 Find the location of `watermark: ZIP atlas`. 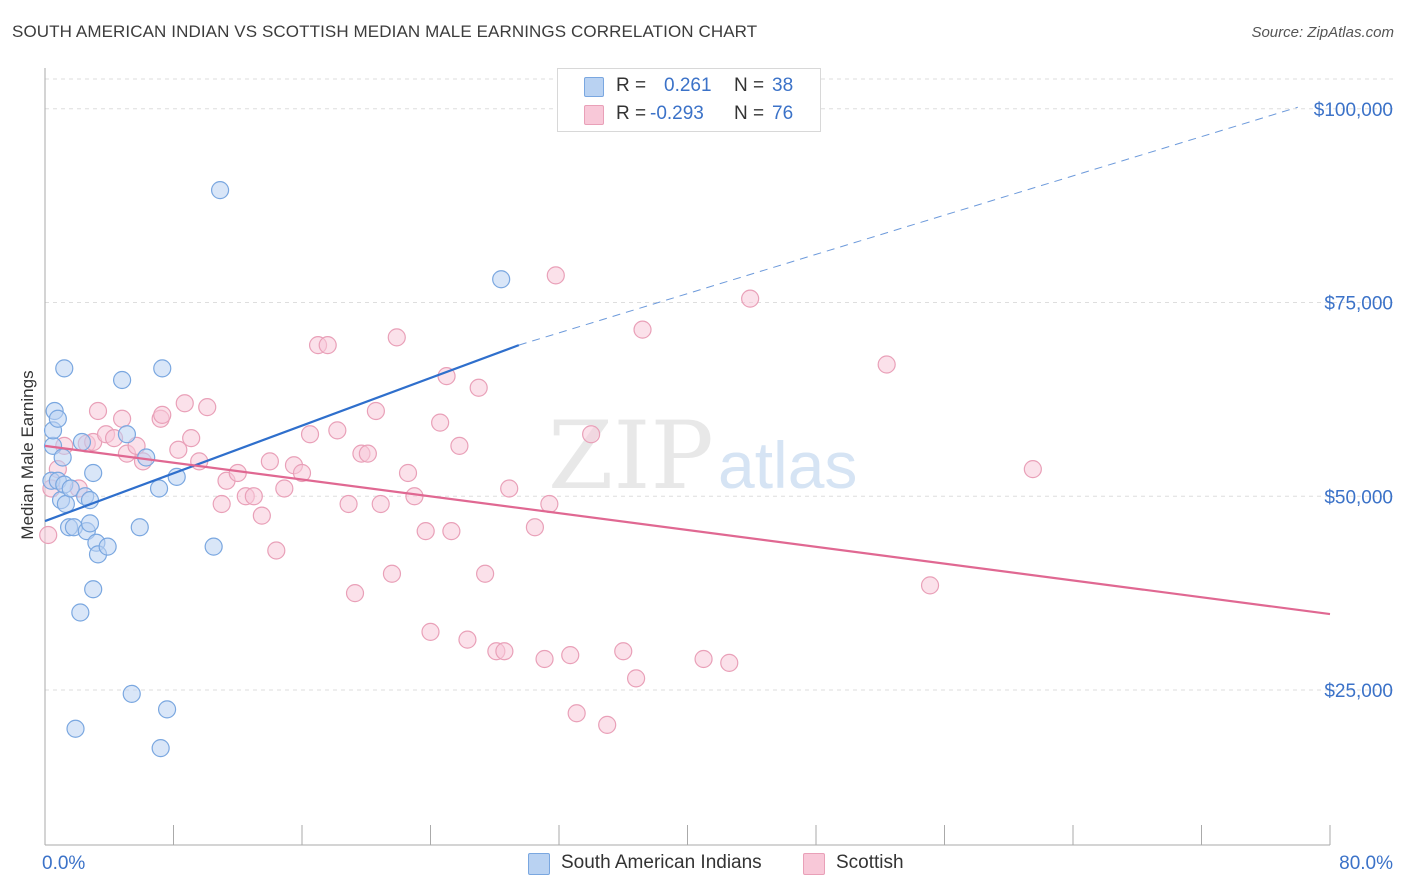

watermark: ZIP atlas is located at coordinates (702, 456).